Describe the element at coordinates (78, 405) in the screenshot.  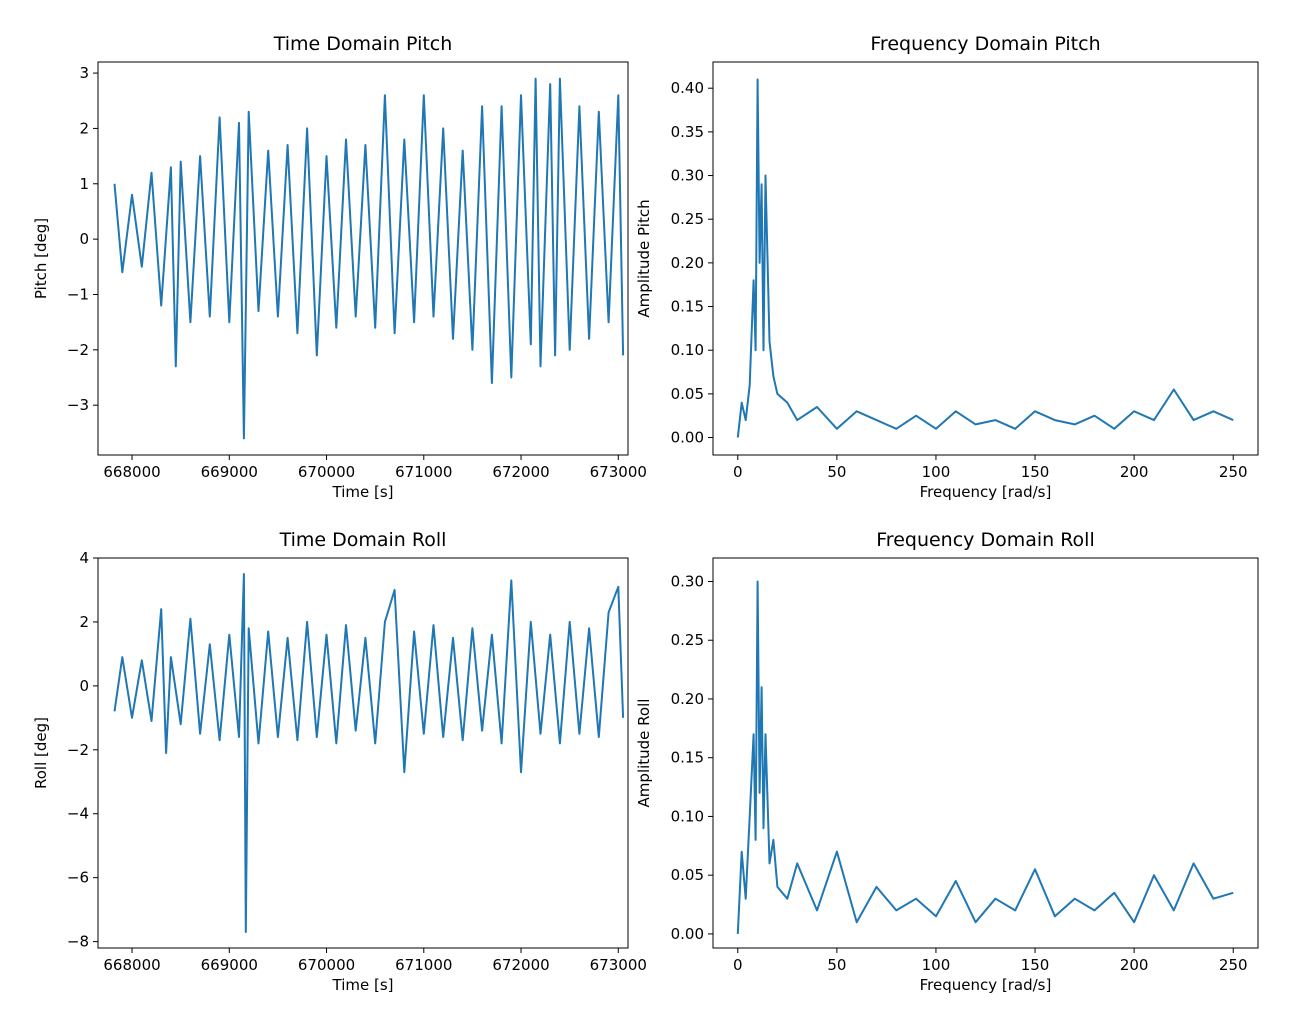
I see `y-tick-label: −3` at that location.